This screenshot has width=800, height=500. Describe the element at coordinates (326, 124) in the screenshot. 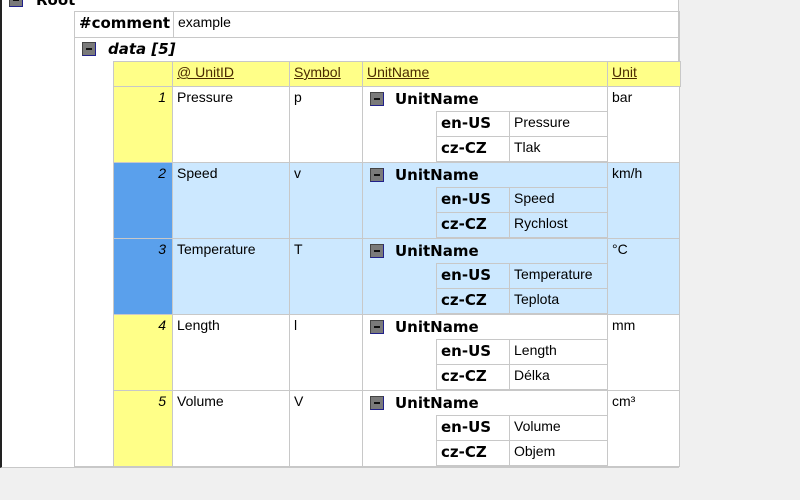

I see `symbol-cell: p` at that location.